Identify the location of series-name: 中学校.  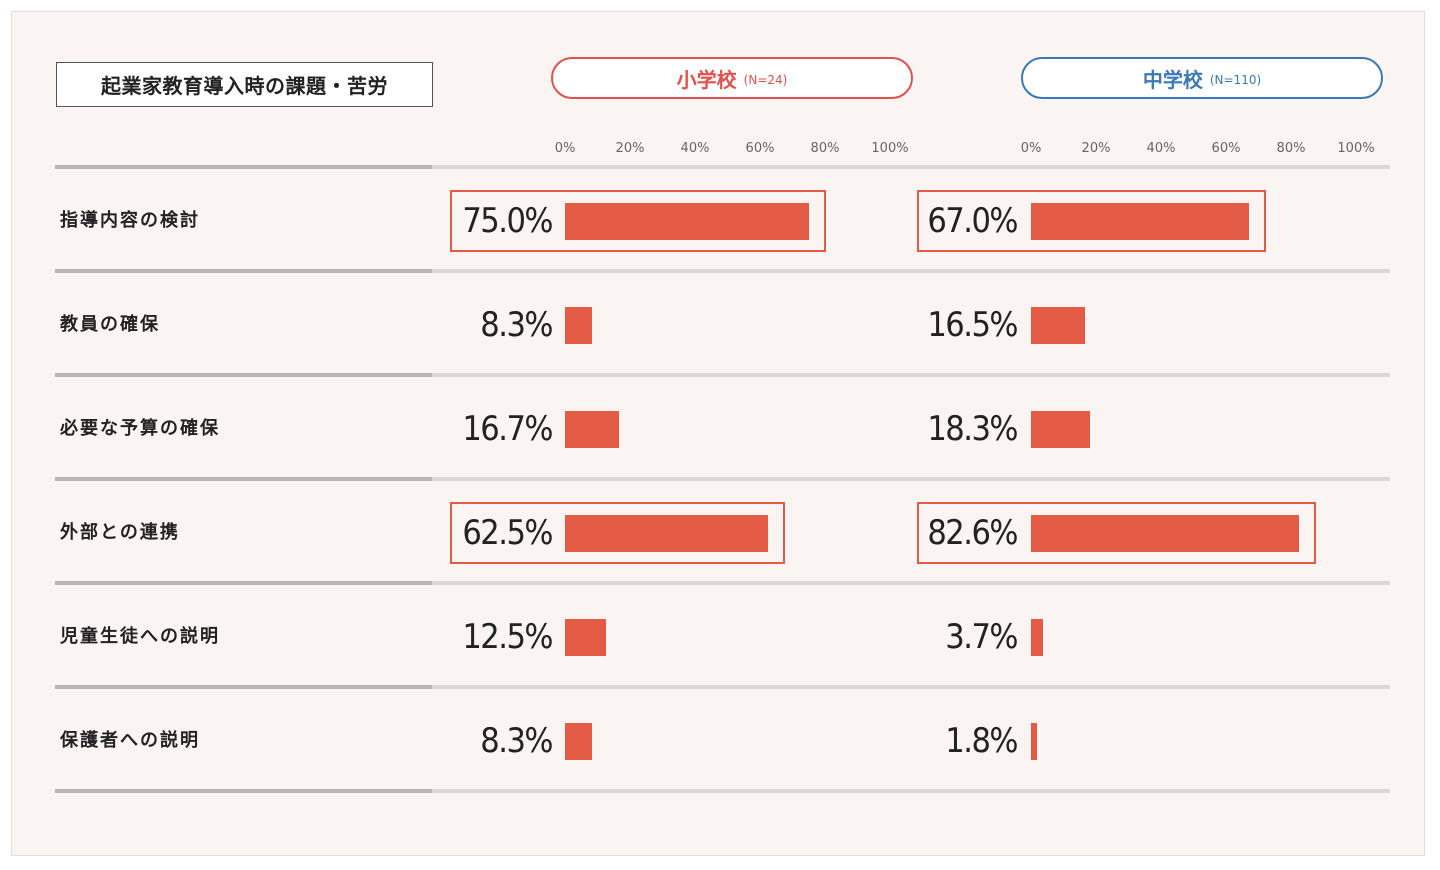
(1172, 79).